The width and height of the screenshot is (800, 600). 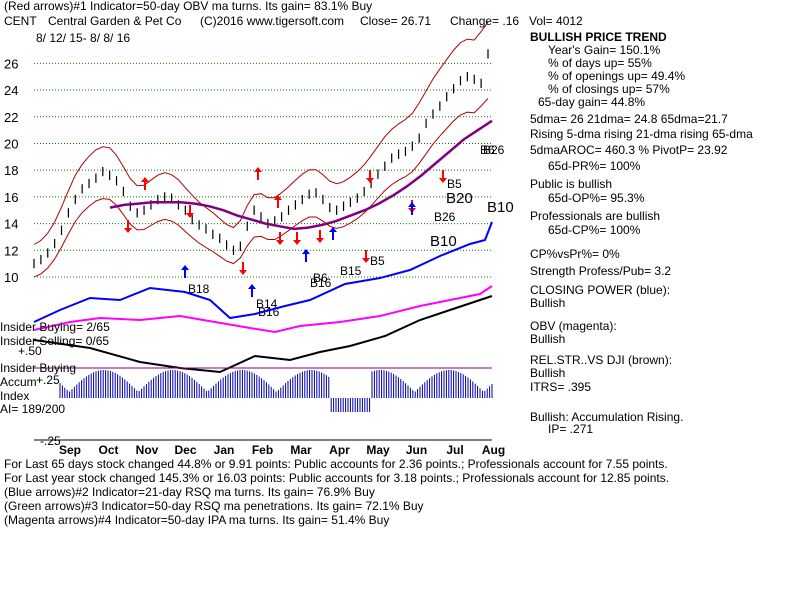 What do you see at coordinates (609, 89) in the screenshot?
I see `closings-up: % of closings up= 57%` at bounding box center [609, 89].